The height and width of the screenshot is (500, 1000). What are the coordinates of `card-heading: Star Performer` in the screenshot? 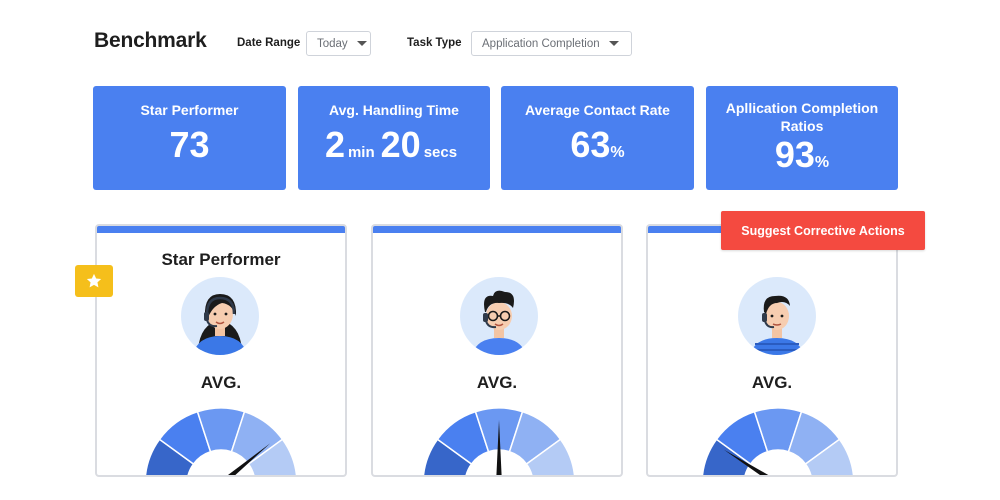 It's located at (221, 259).